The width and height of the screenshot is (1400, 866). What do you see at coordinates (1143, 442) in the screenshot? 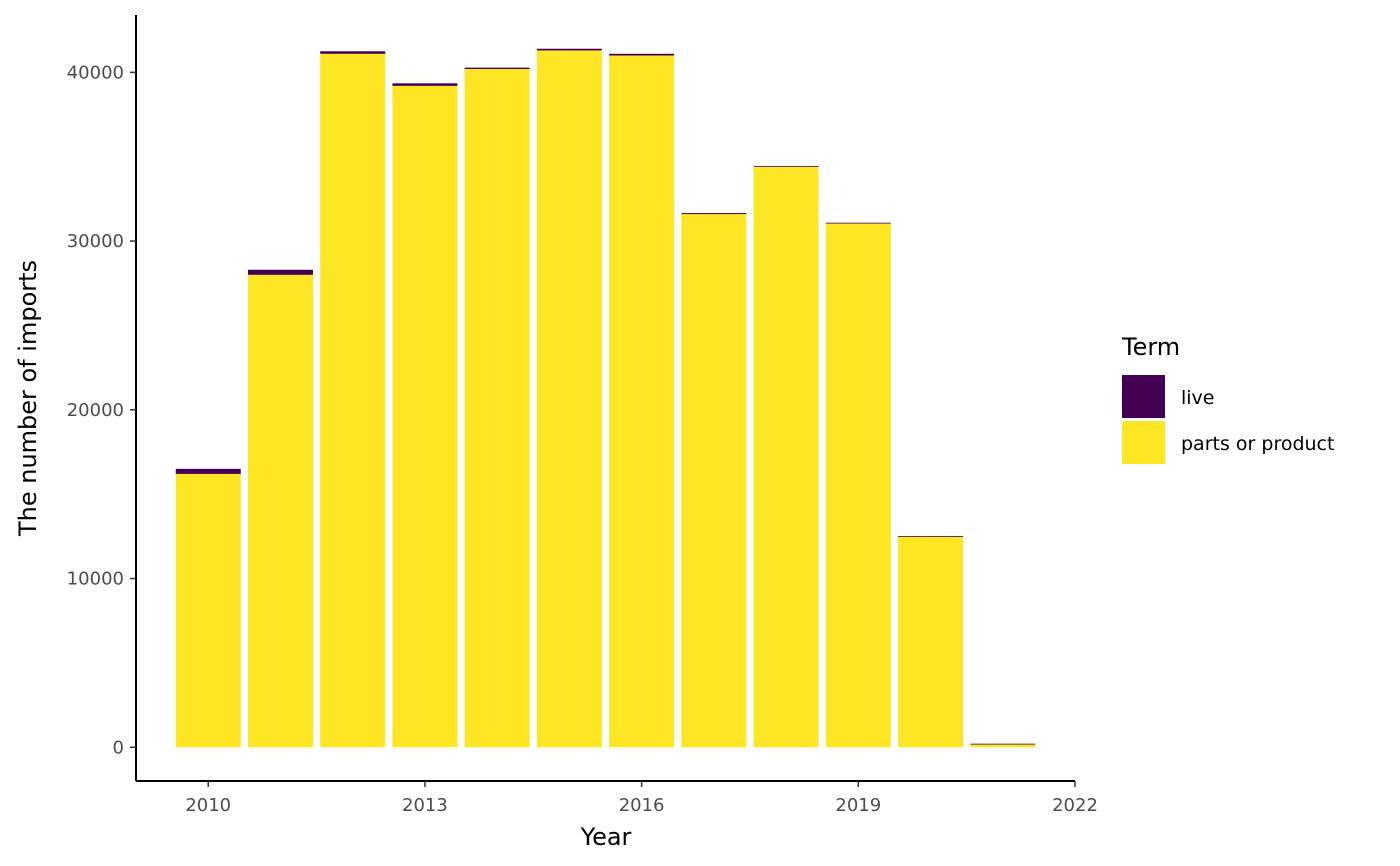
I see `legend-key-parts-or-product` at bounding box center [1143, 442].